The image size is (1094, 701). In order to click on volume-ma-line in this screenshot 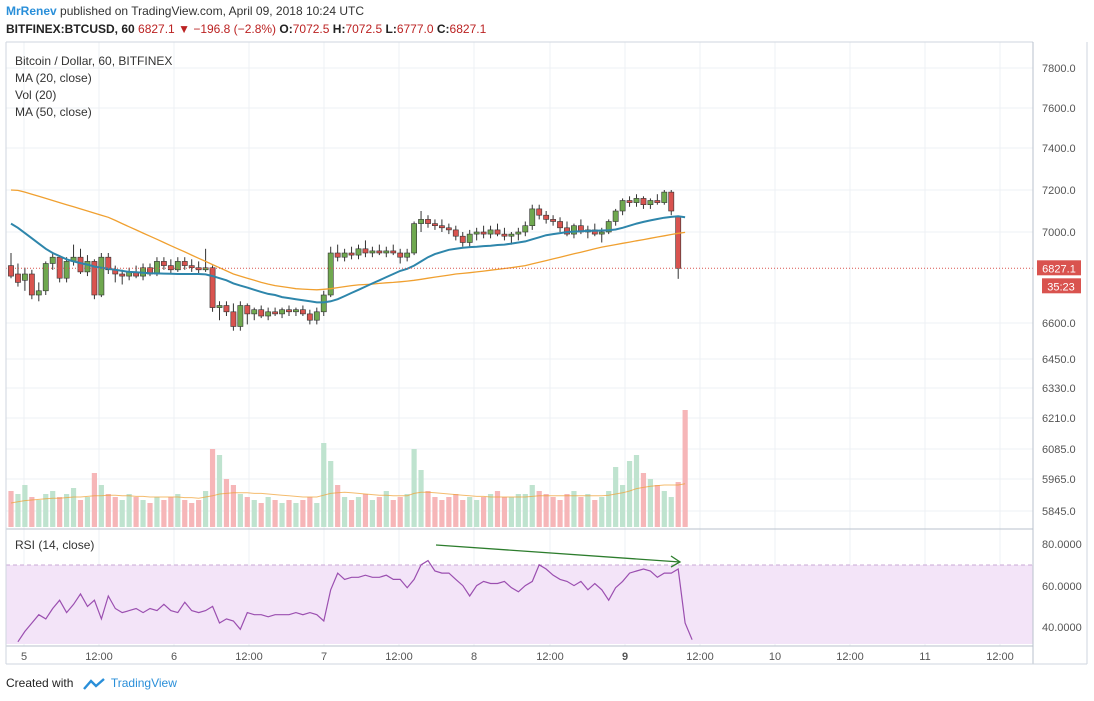, I will do `click(348, 493)`.